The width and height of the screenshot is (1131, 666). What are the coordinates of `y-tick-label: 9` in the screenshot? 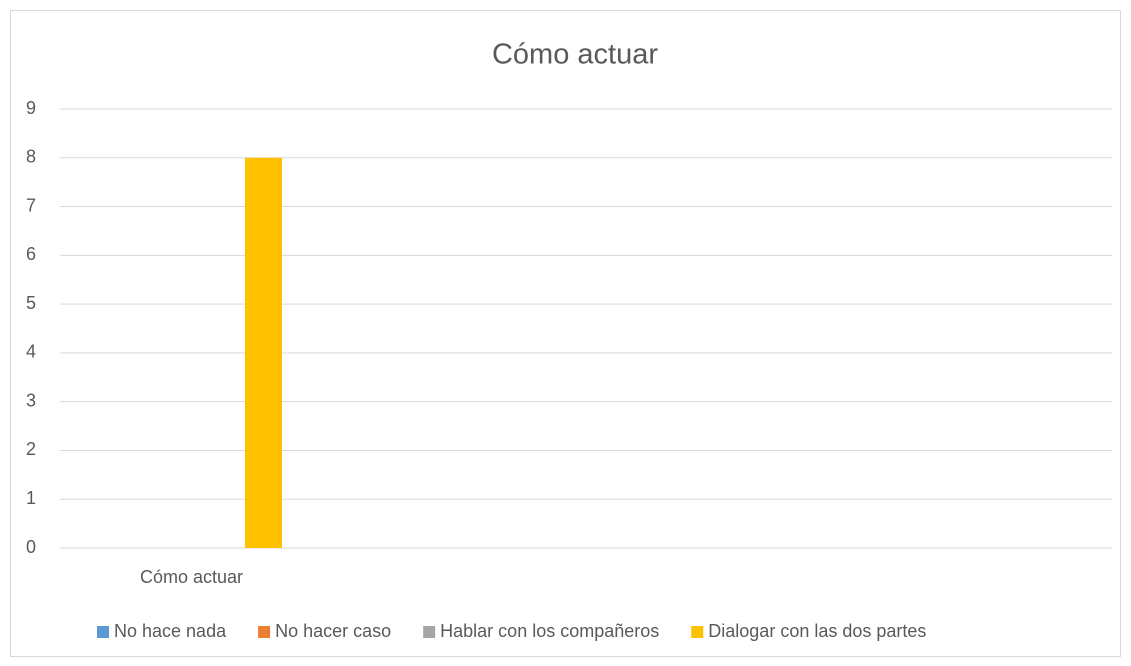 It's located at (31, 108).